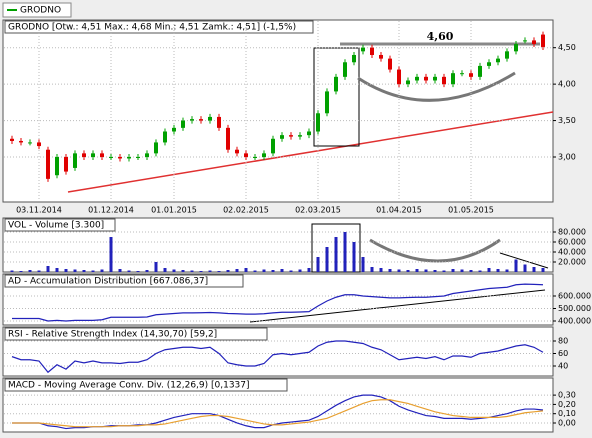  I want to click on panel-header, so click(136, 334).